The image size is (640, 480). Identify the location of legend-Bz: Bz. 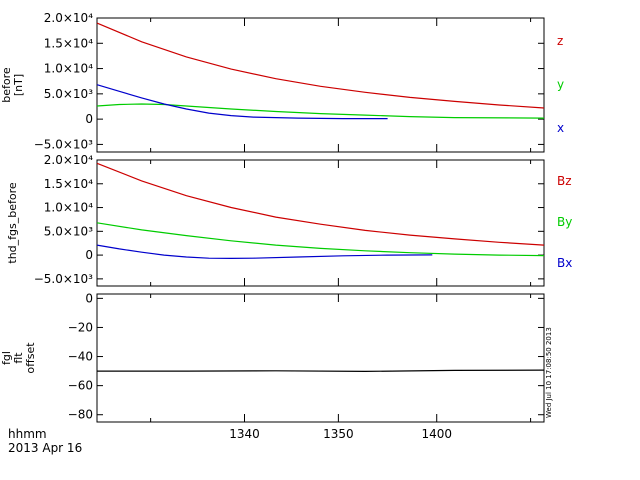
(564, 181).